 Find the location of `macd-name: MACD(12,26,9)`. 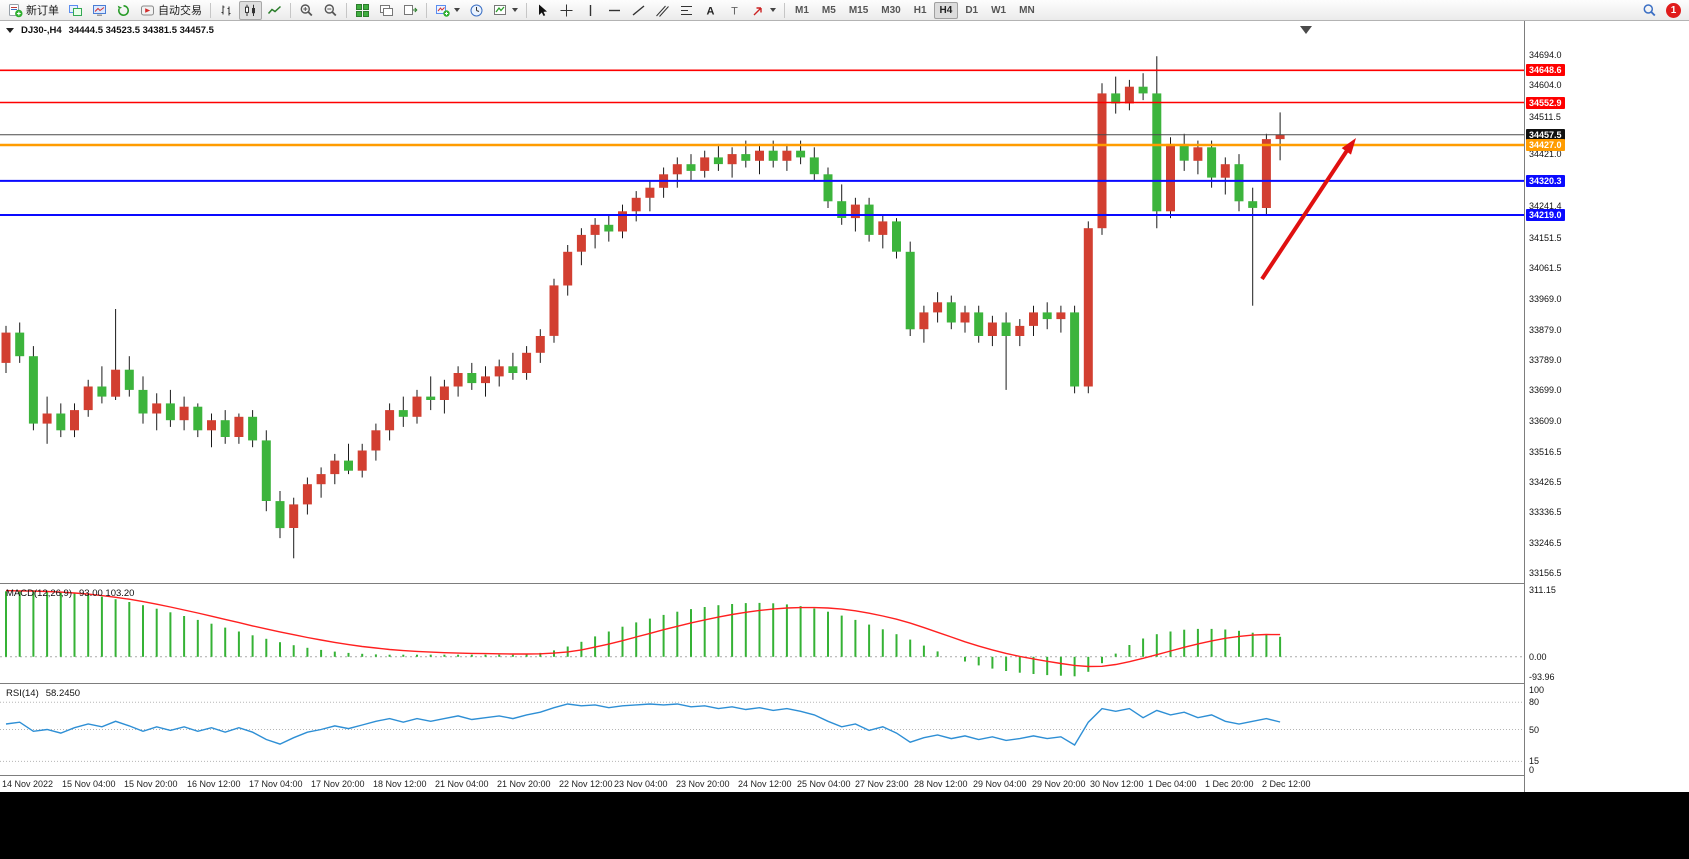

macd-name: MACD(12,26,9) is located at coordinates (39, 593).